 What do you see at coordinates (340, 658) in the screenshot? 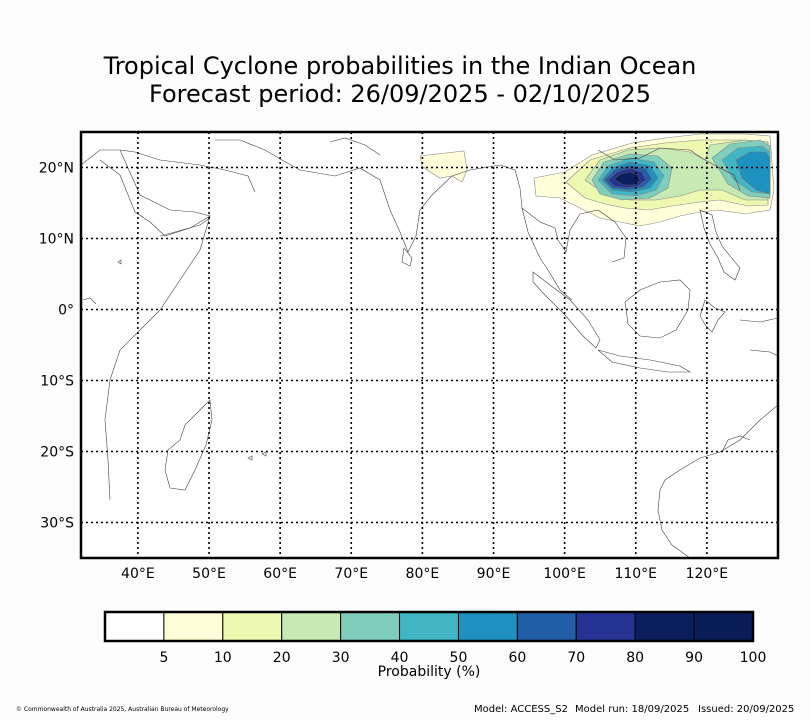
I see `colorbar-tick-label: 30` at bounding box center [340, 658].